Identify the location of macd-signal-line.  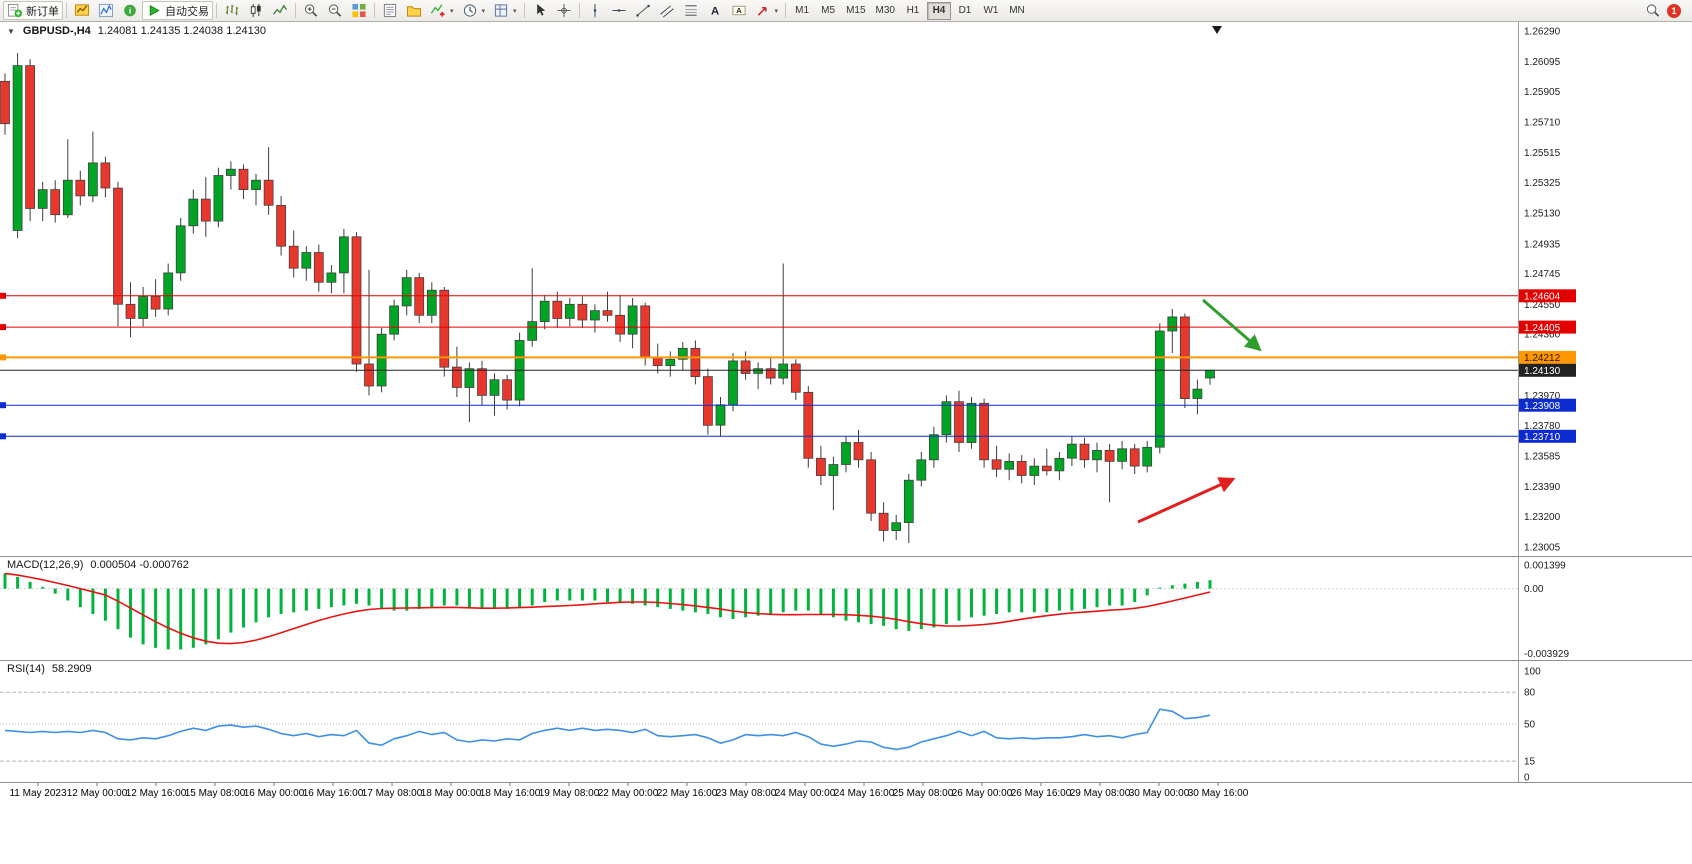
(607, 608).